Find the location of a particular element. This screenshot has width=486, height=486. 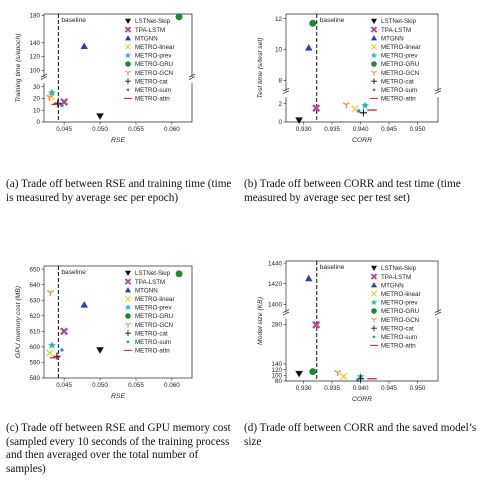

x-tick-label: 0.060 is located at coordinates (172, 385).